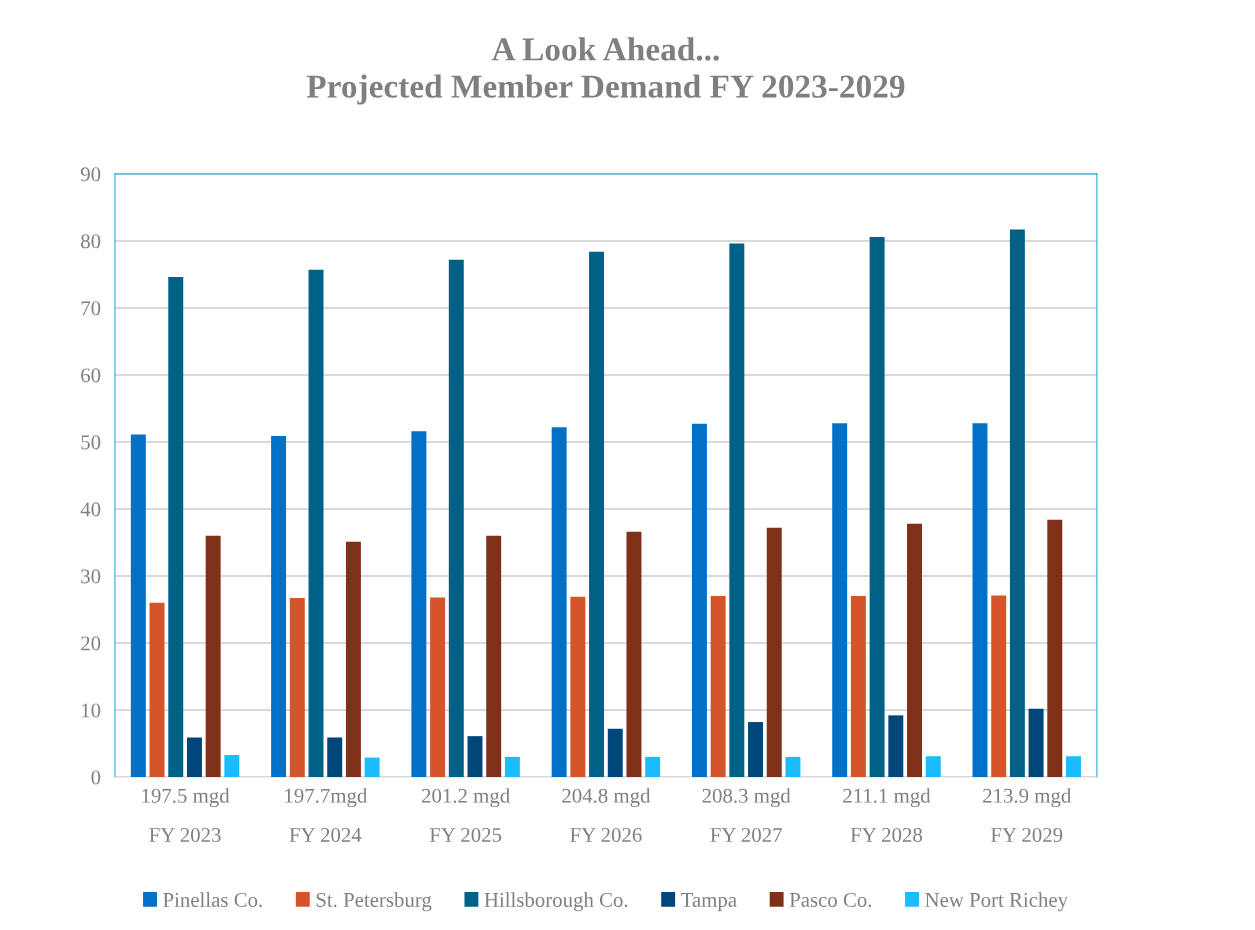 The image size is (1255, 930). What do you see at coordinates (96, 777) in the screenshot?
I see `y-tick-label: 0` at bounding box center [96, 777].